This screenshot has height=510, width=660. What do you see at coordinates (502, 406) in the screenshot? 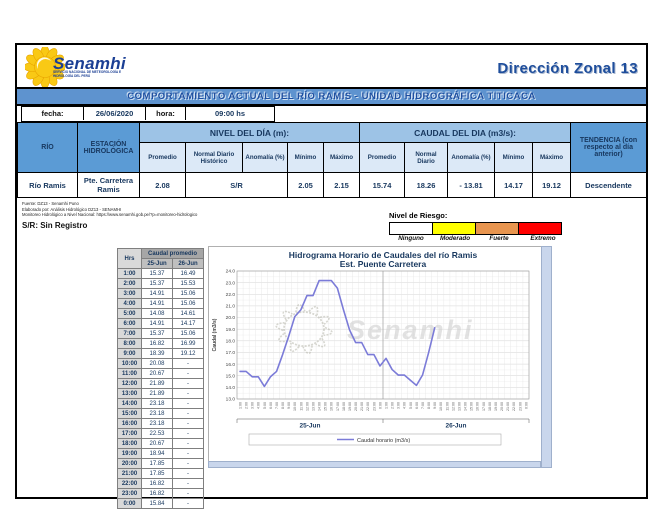
I see `svg-text: 20:00` at bounding box center [502, 406].